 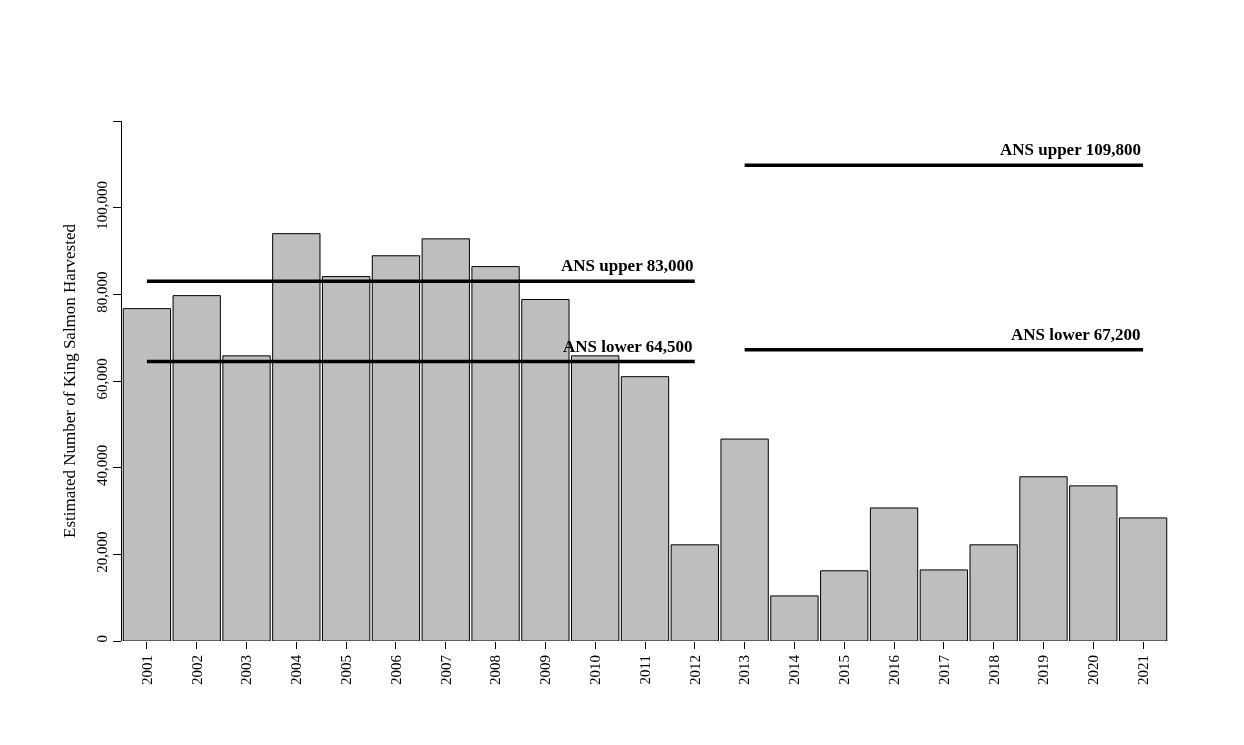 I want to click on x-tick-label: 2021, so click(x=1142, y=670).